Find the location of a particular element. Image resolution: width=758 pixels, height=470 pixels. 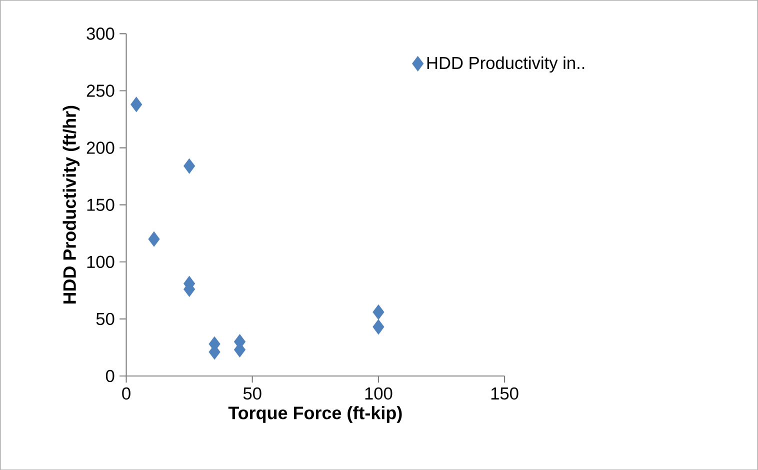

y-axis-title: HDD Productivity (ft/hr) is located at coordinates (71, 205).